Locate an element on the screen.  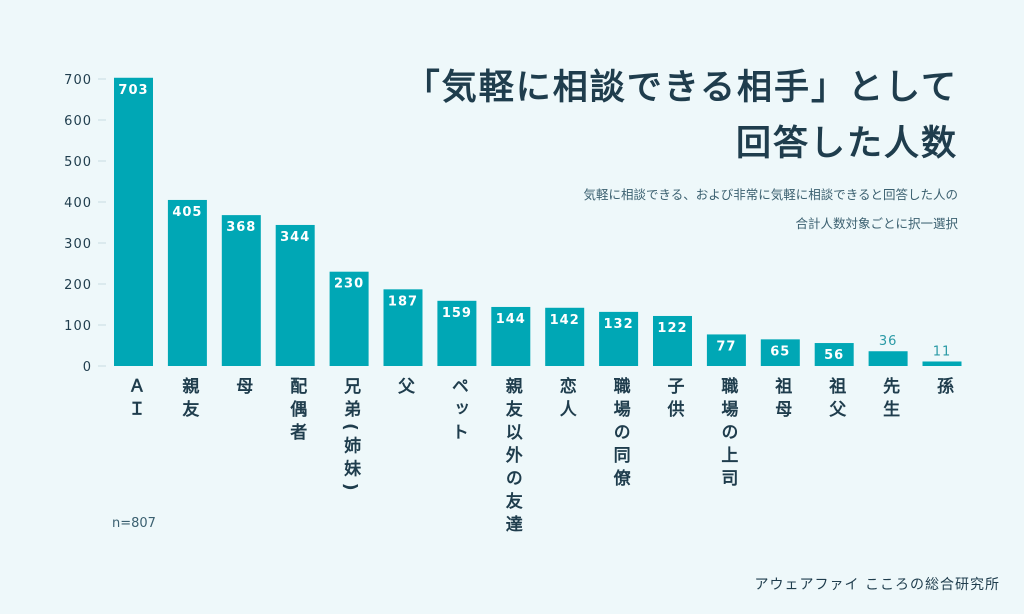
x-tick-label: 職場の同僚 is located at coordinates (619, 434).